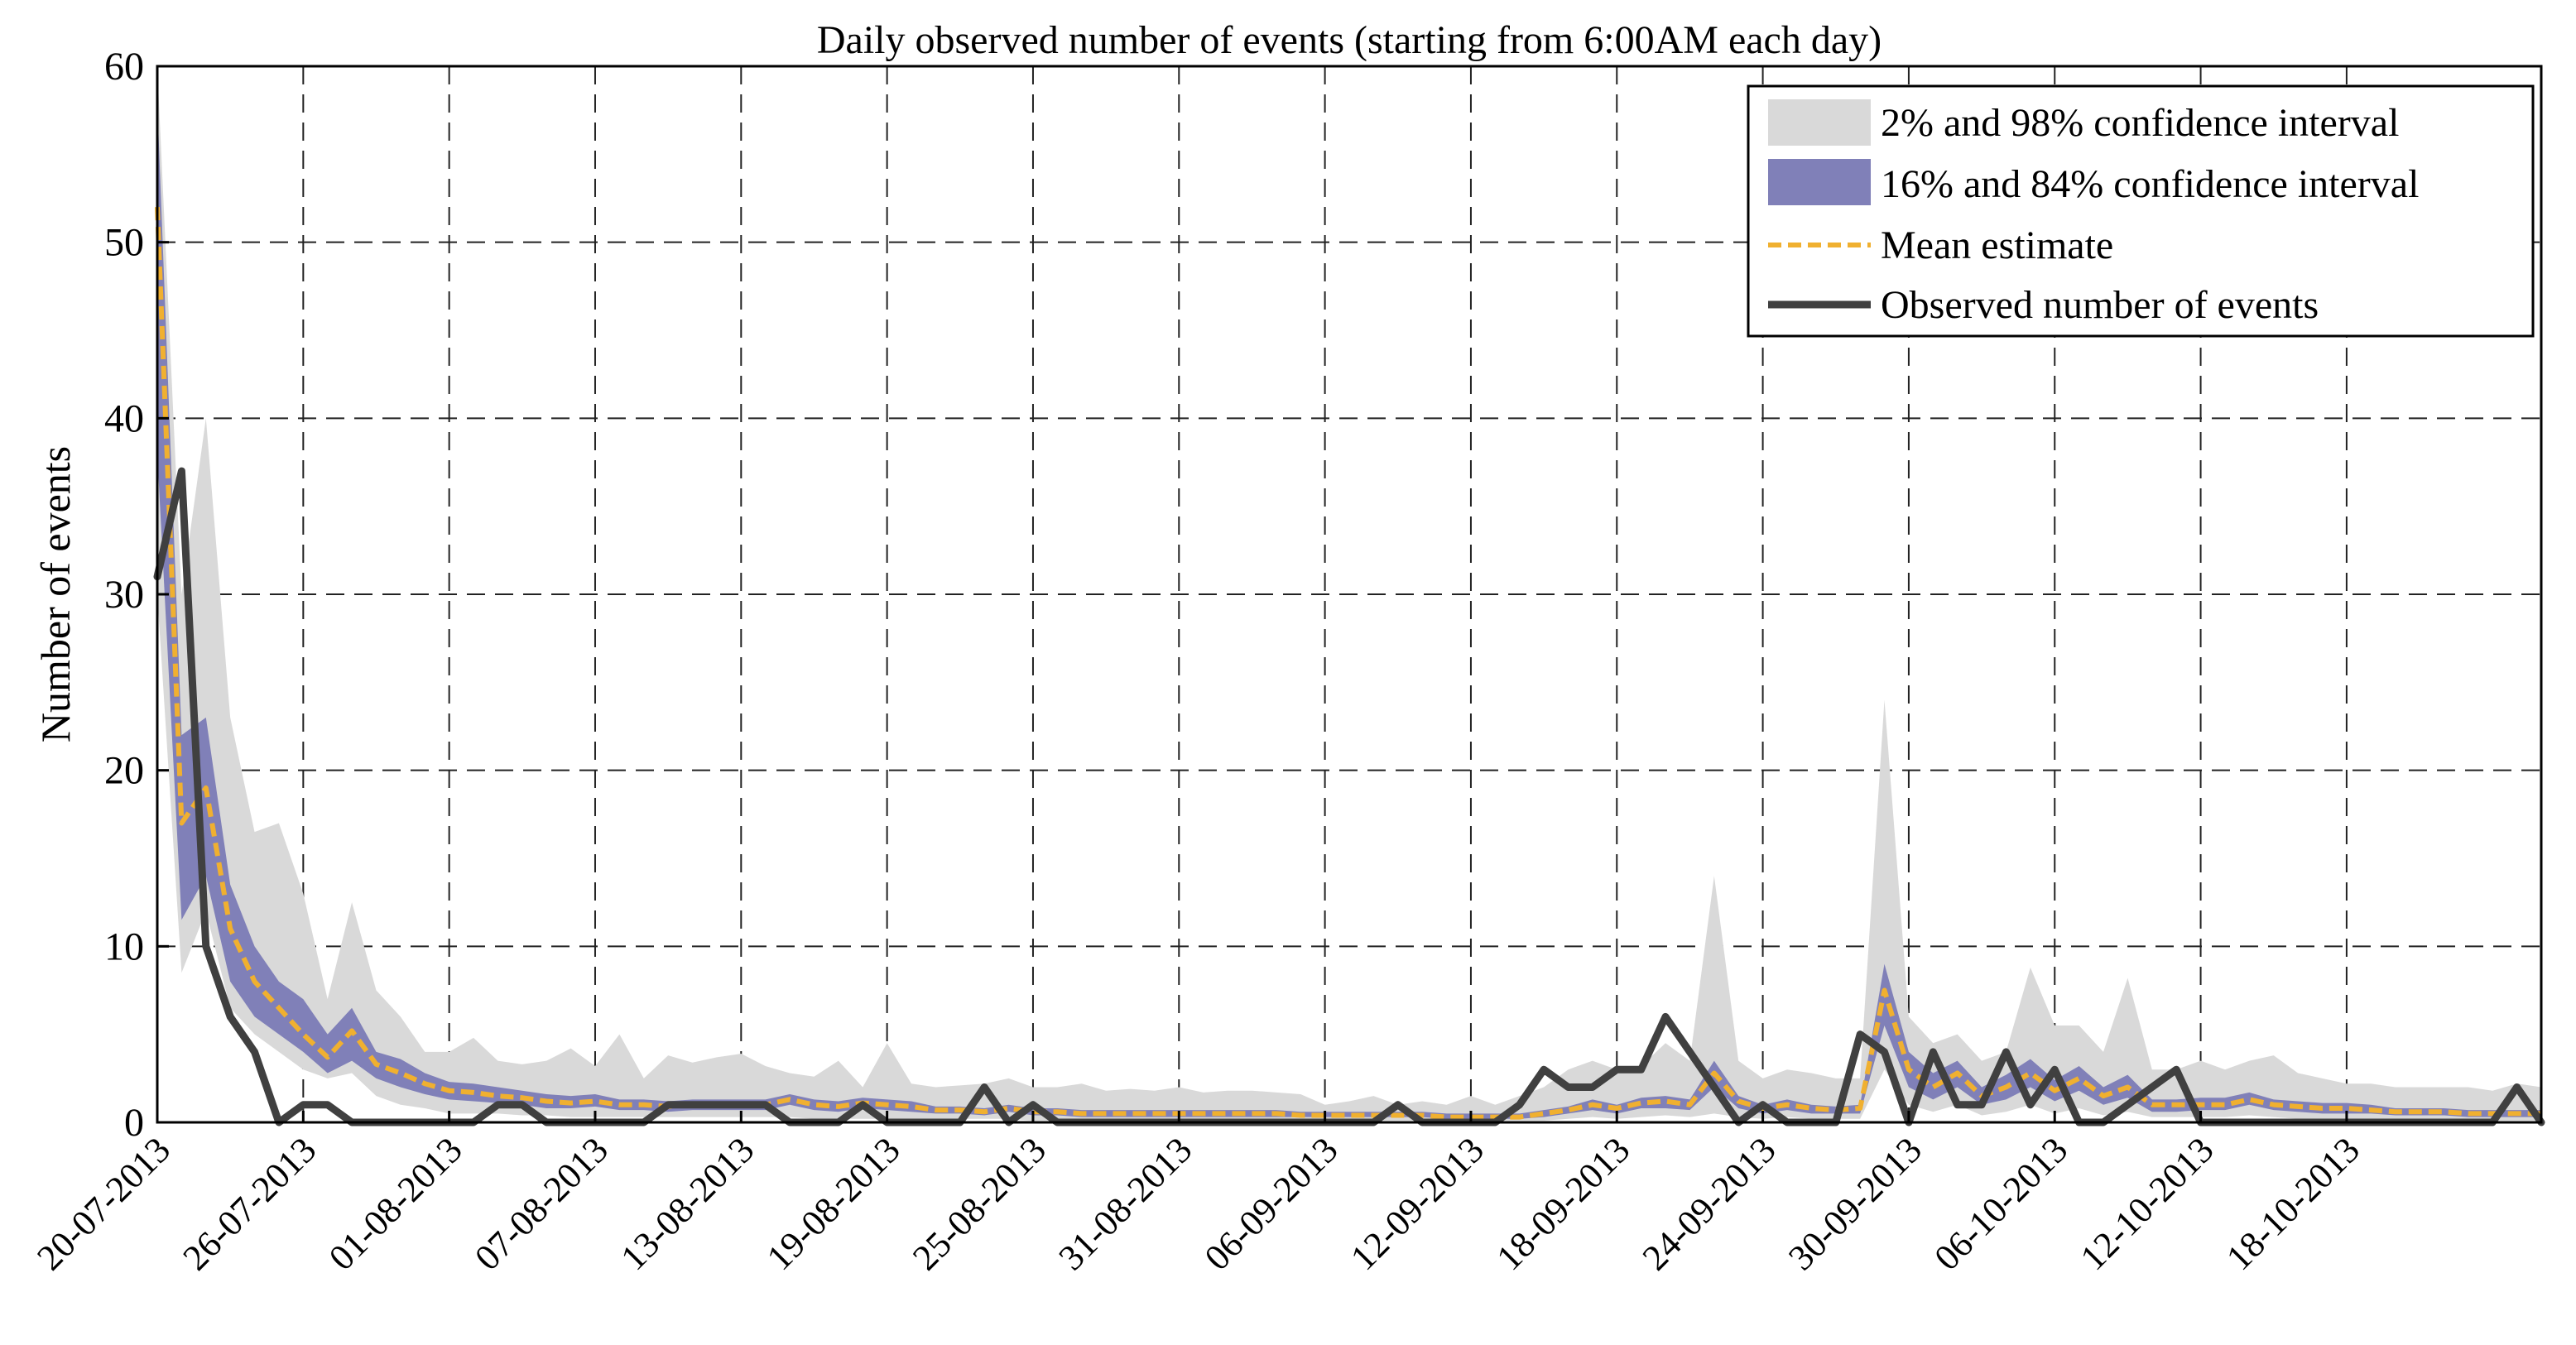 This screenshot has height=1345, width=2576. I want to click on x-tick-label-15: 18-10-2013, so click(2292, 1204).